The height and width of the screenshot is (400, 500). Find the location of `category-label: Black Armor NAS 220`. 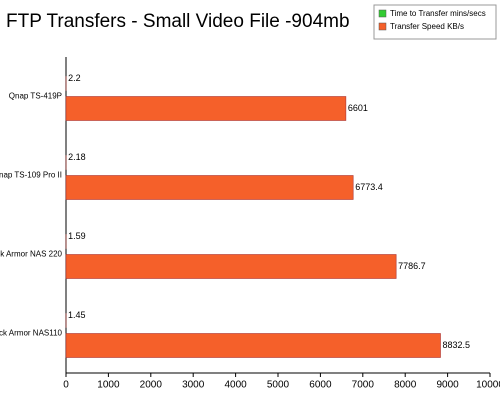

category-label: Black Armor NAS 220 is located at coordinates (31, 254).